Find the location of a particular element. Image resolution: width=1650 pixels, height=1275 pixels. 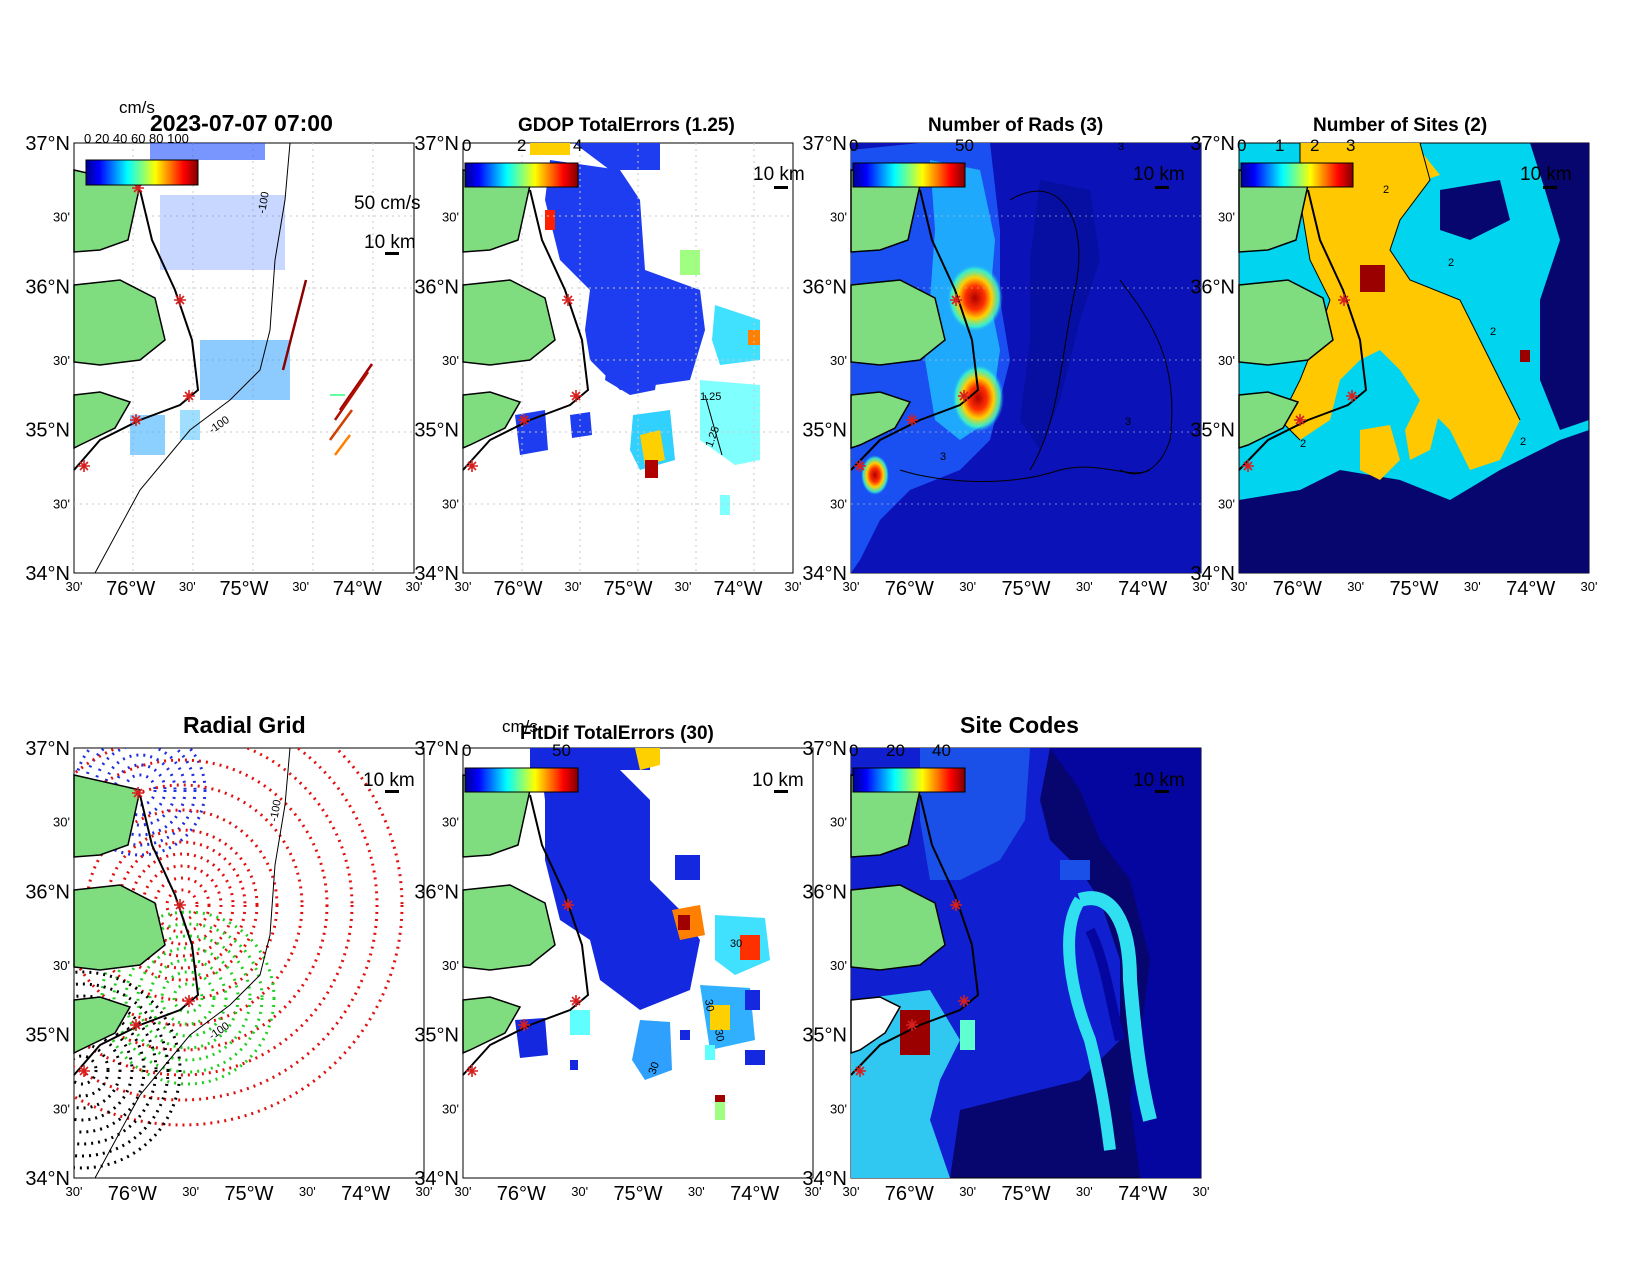

panel-title: FitDif TotalErrors (30) is located at coordinates (617, 733).